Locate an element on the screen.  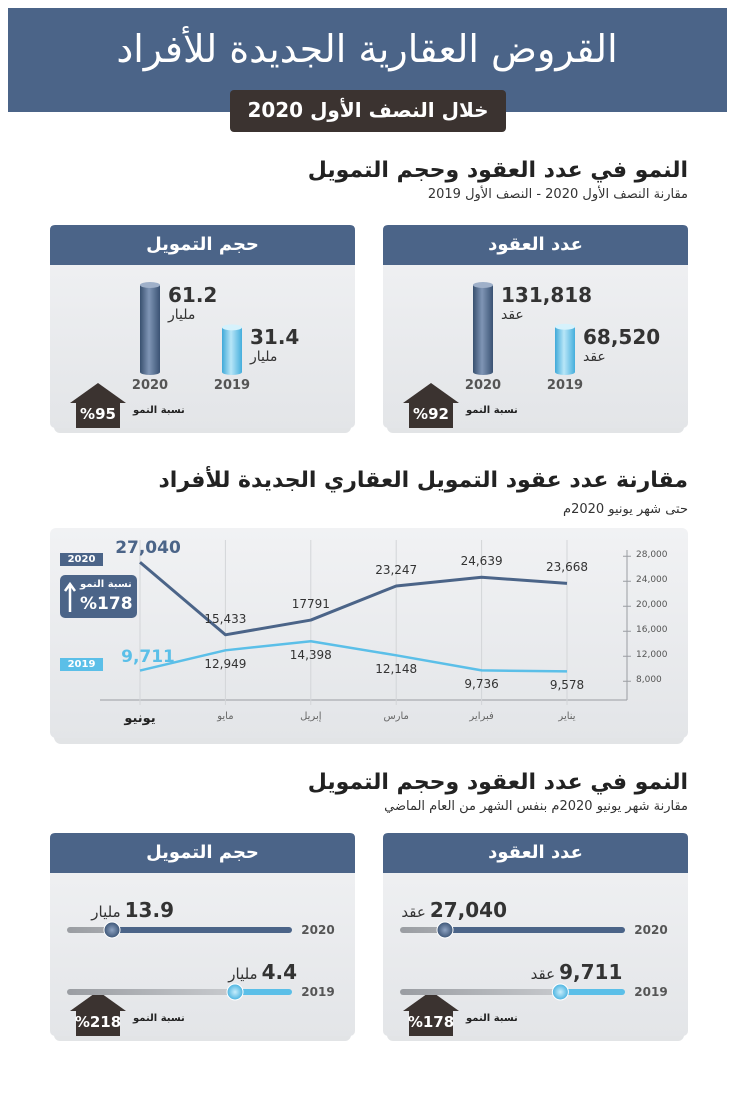
item-value-row: 4.4مليار is located at coordinates (262, 972).